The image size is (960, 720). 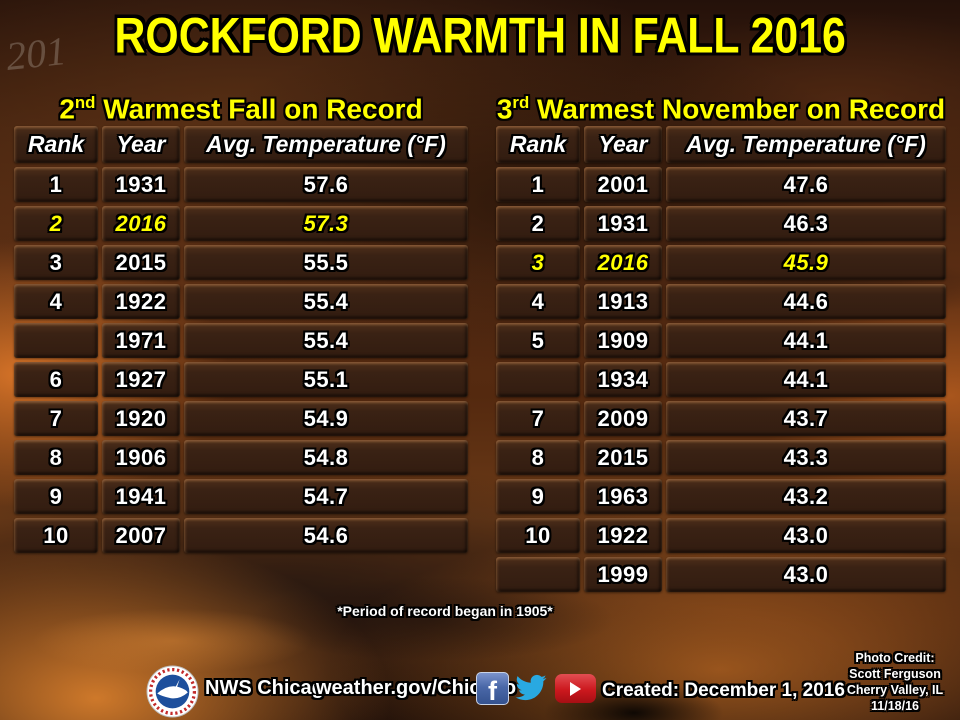 What do you see at coordinates (85, 102) in the screenshot?
I see `fall-heading-suffix: nd` at bounding box center [85, 102].